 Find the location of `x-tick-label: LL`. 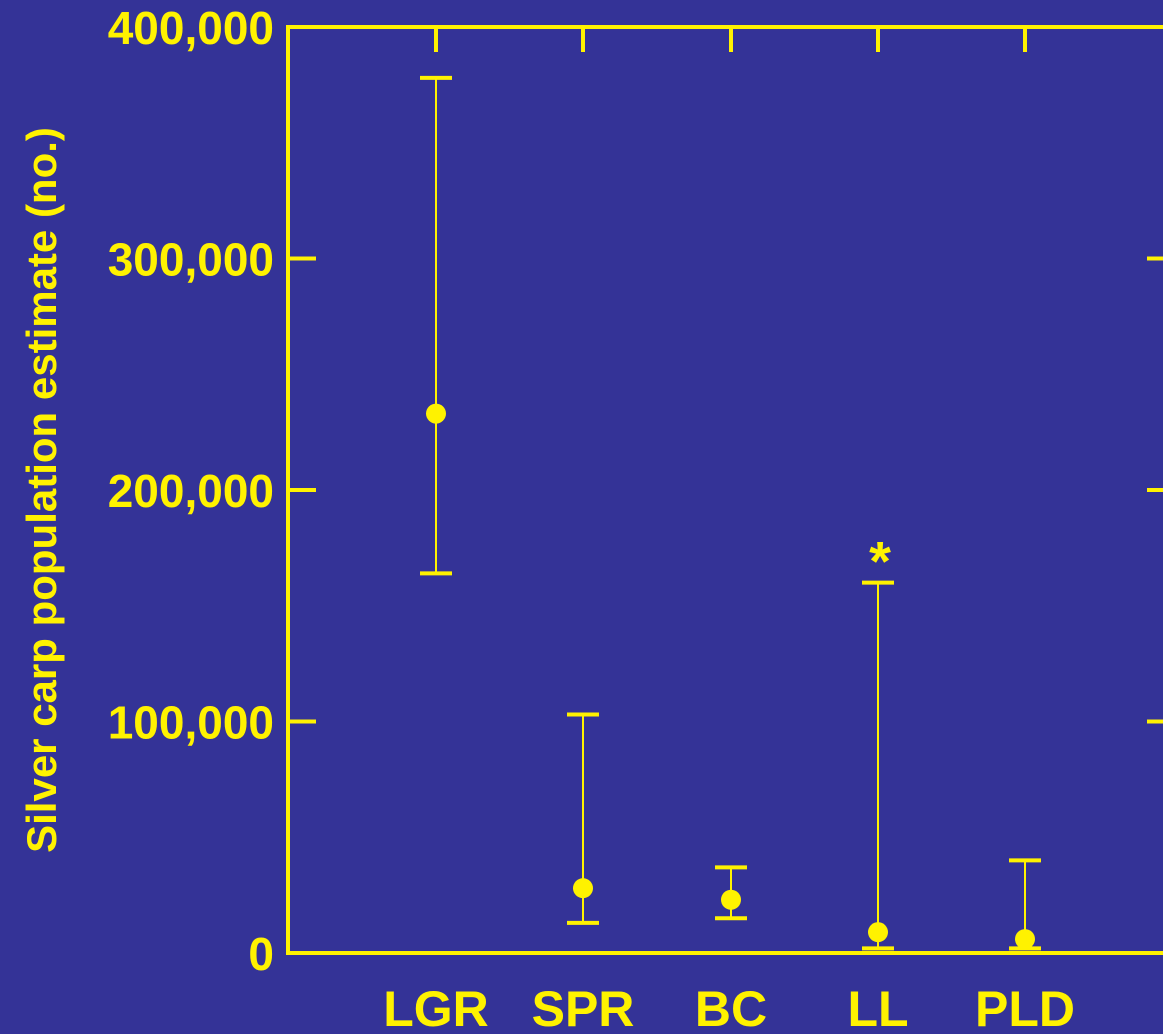

x-tick-label: LL is located at coordinates (877, 1007).